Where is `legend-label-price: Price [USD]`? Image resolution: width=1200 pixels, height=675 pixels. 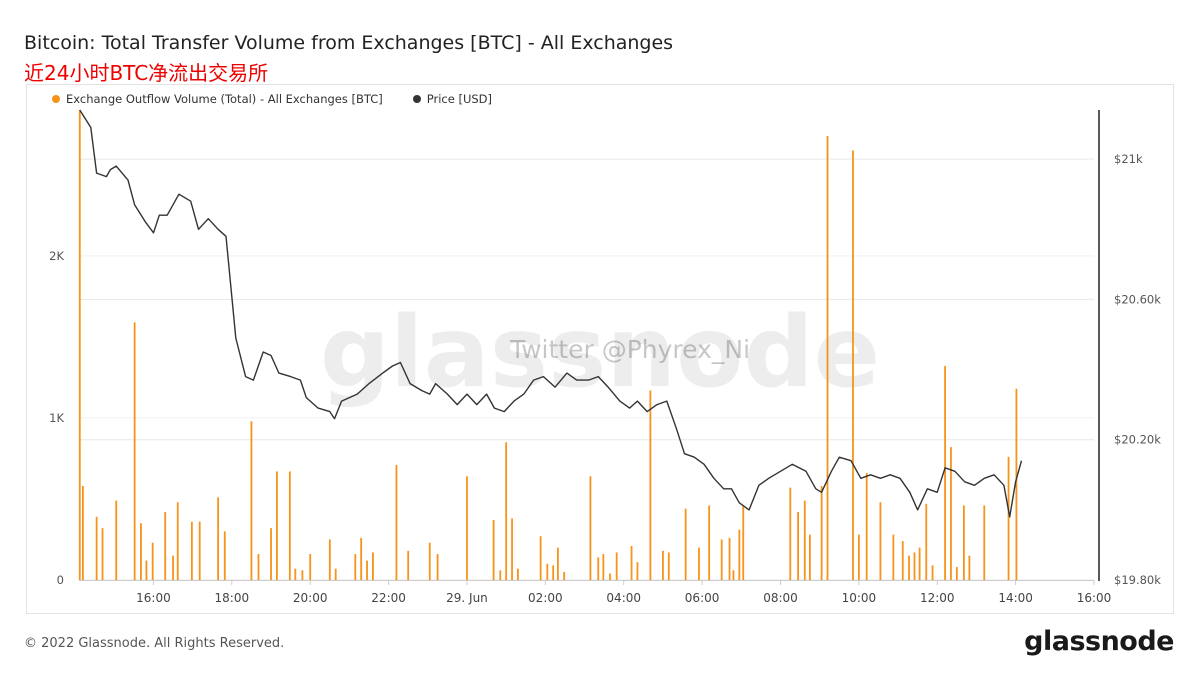 legend-label-price: Price [USD] is located at coordinates (459, 99).